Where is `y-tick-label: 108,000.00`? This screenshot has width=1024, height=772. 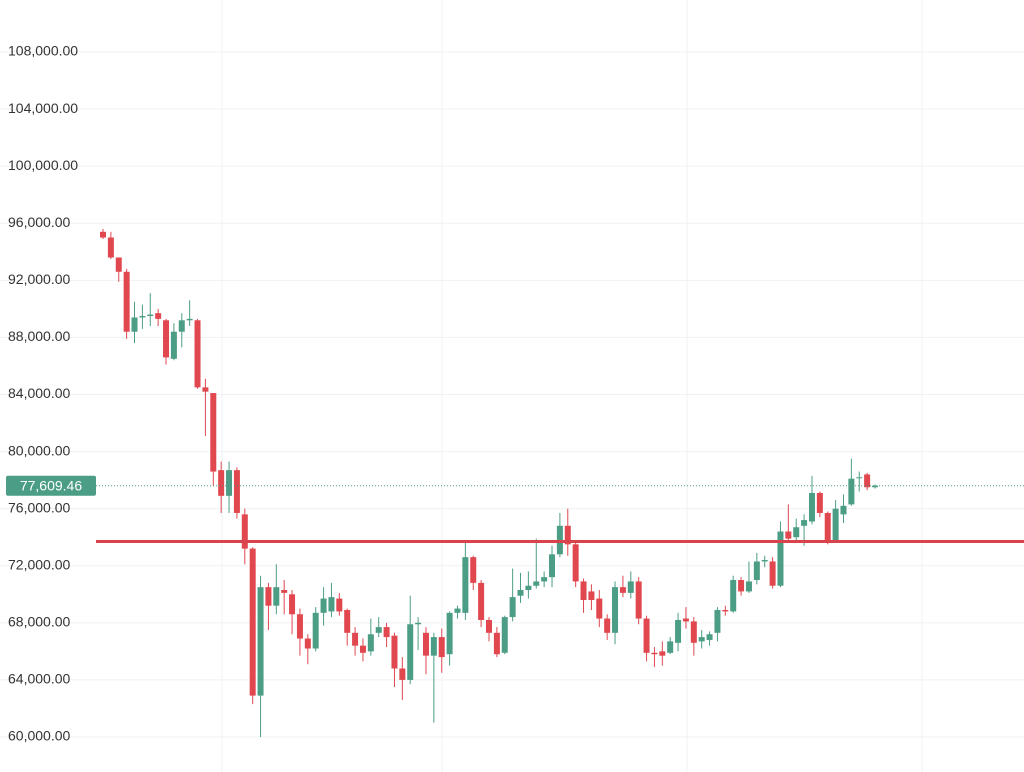 y-tick-label: 108,000.00 is located at coordinates (43, 51).